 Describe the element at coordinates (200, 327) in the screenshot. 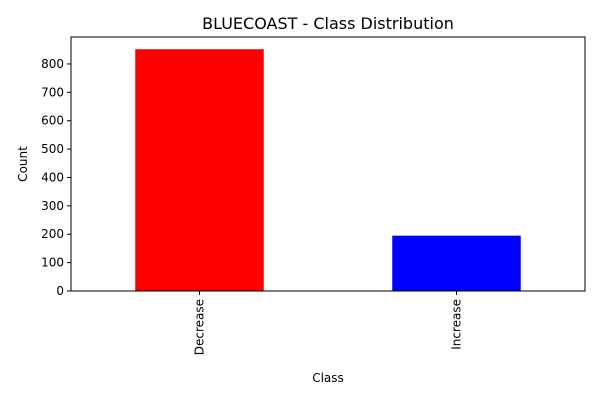

I see `x-tick-label: Decrease` at that location.